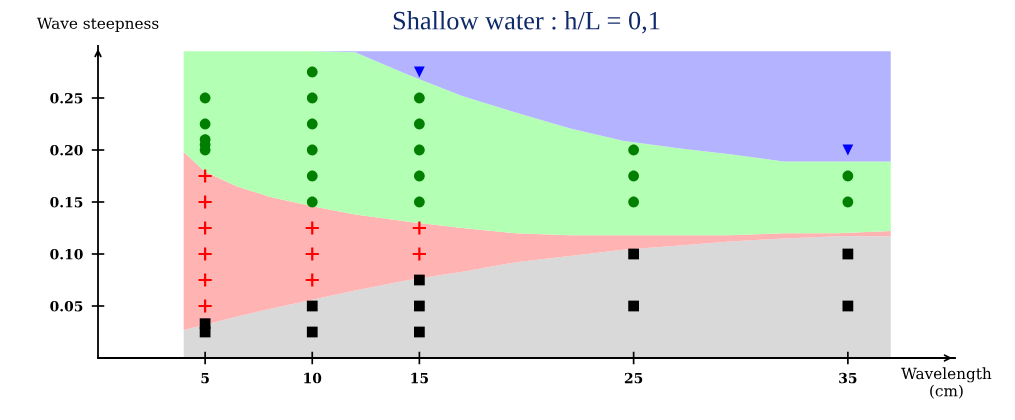 This screenshot has width=1015, height=420. Describe the element at coordinates (66, 150) in the screenshot. I see `y-tick-label: 0.20` at that location.